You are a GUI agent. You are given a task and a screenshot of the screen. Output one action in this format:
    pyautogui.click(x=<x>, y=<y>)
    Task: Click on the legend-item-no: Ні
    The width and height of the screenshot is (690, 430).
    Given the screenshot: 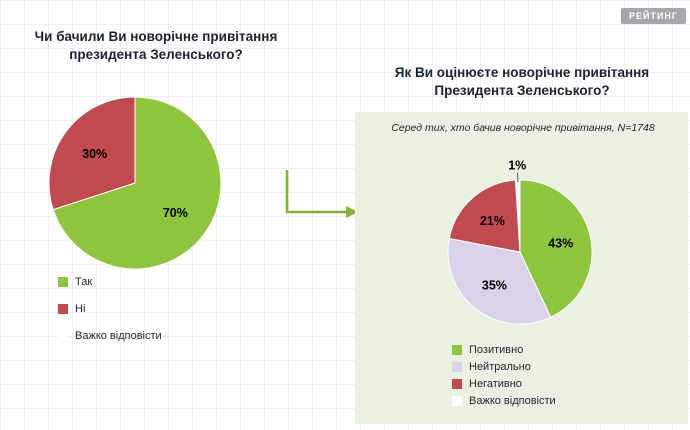 What is the action you would take?
    pyautogui.click(x=110, y=309)
    